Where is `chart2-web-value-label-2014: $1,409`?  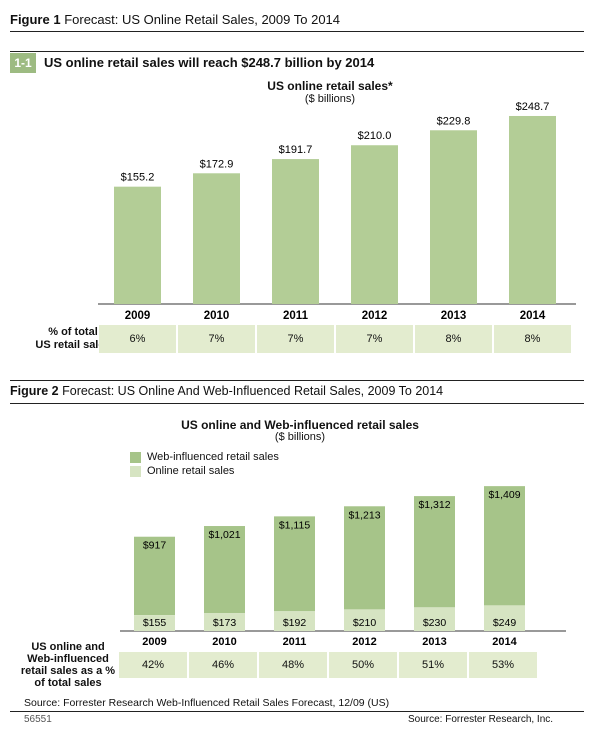
chart2-web-value-label-2014: $1,409 is located at coordinates (504, 495).